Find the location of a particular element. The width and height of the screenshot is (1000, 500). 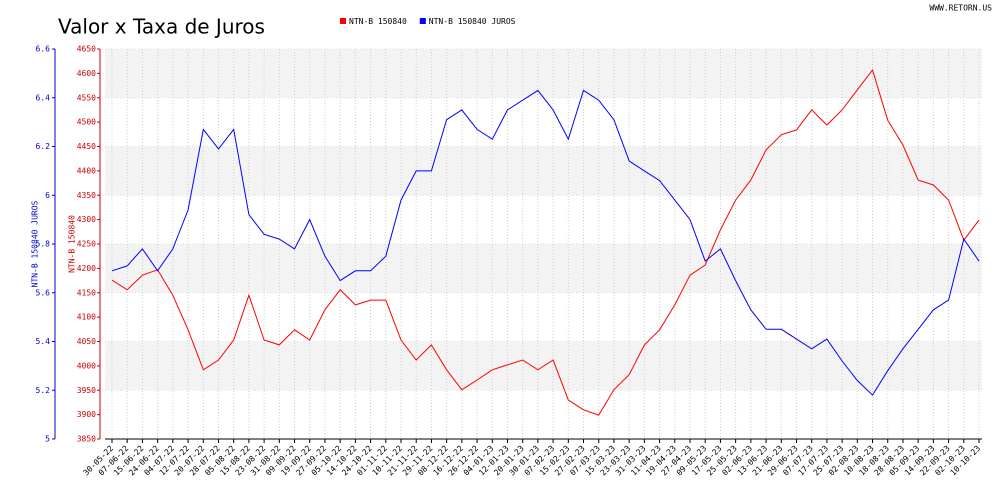

y2-tick-label: 5.6 is located at coordinates (43, 292).